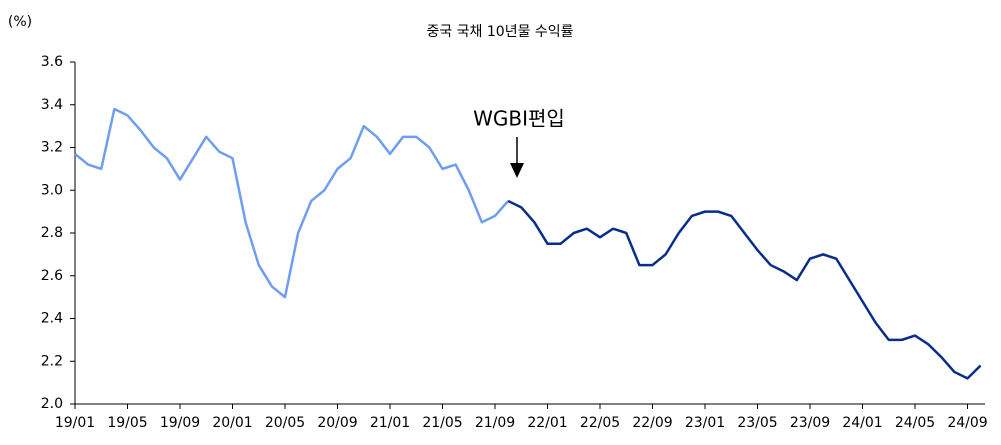 Image resolution: width=1001 pixels, height=445 pixels. What do you see at coordinates (232, 423) in the screenshot?
I see `x-tick-label: 20/01` at bounding box center [232, 423].